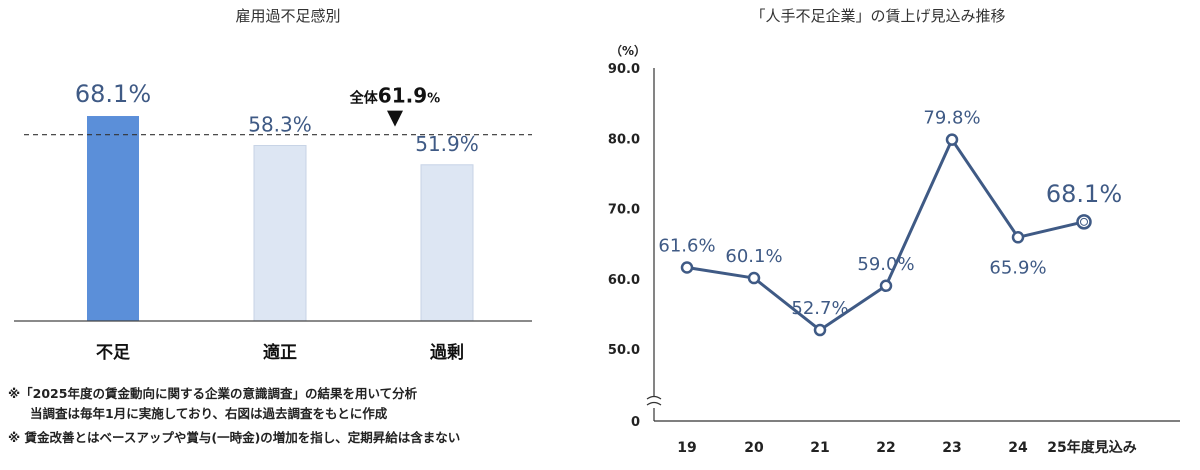  What do you see at coordinates (364, 98) in the screenshot?
I see `reference-label-prefix: 全体` at bounding box center [364, 98].